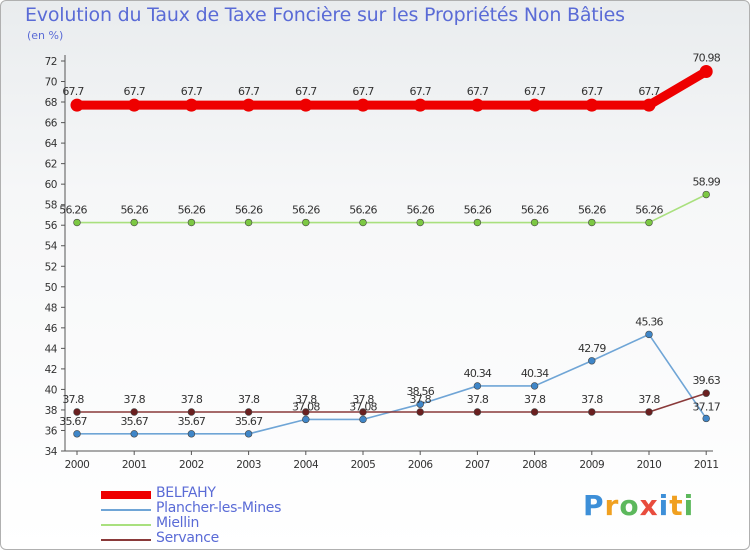 This screenshot has width=750, height=550. What do you see at coordinates (187, 538) in the screenshot?
I see `legend-label: Servance` at bounding box center [187, 538].